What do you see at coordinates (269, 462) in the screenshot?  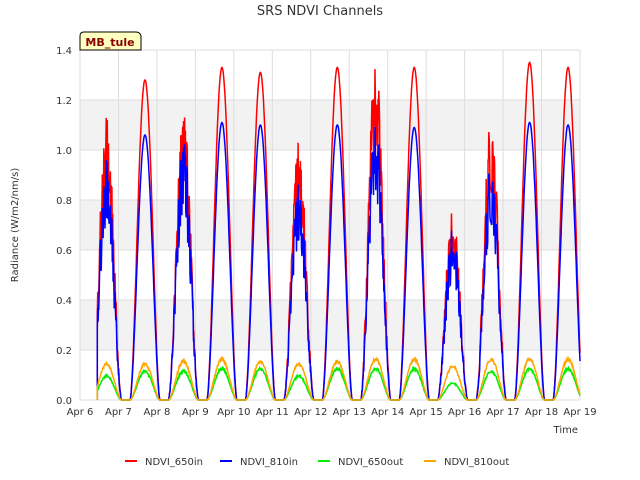 I see `legend-label: NDVI_810in` at bounding box center [269, 462].